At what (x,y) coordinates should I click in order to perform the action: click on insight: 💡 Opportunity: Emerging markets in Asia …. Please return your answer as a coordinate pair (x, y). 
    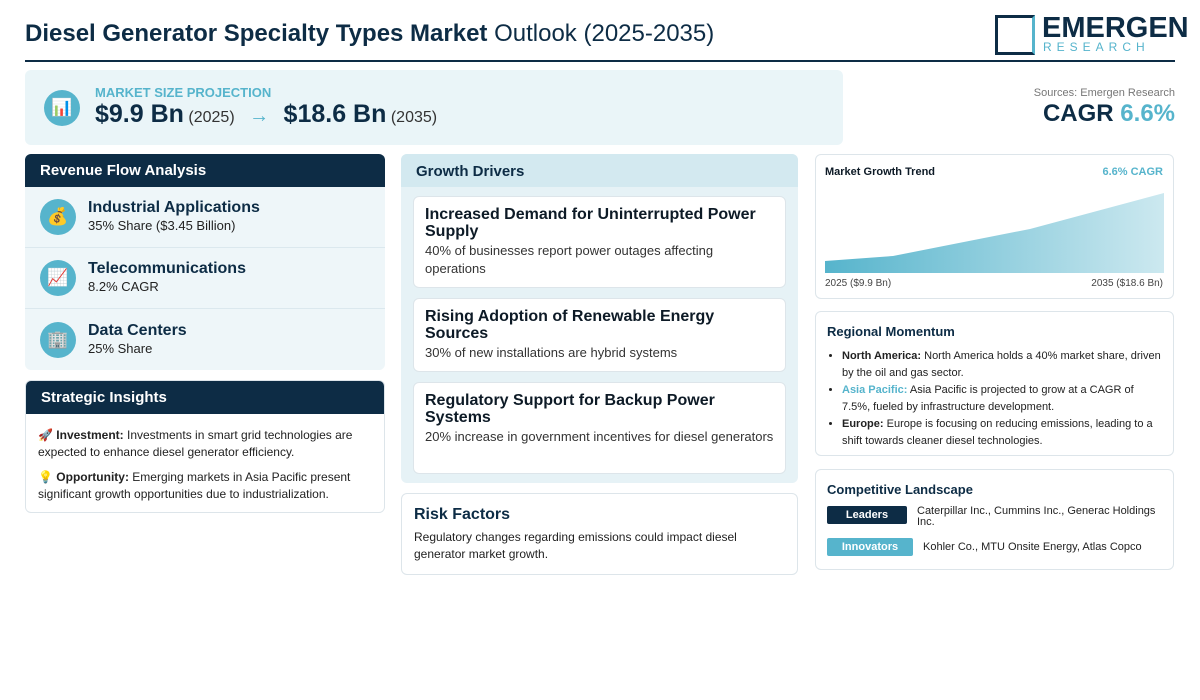
    Looking at the image, I should click on (205, 486).